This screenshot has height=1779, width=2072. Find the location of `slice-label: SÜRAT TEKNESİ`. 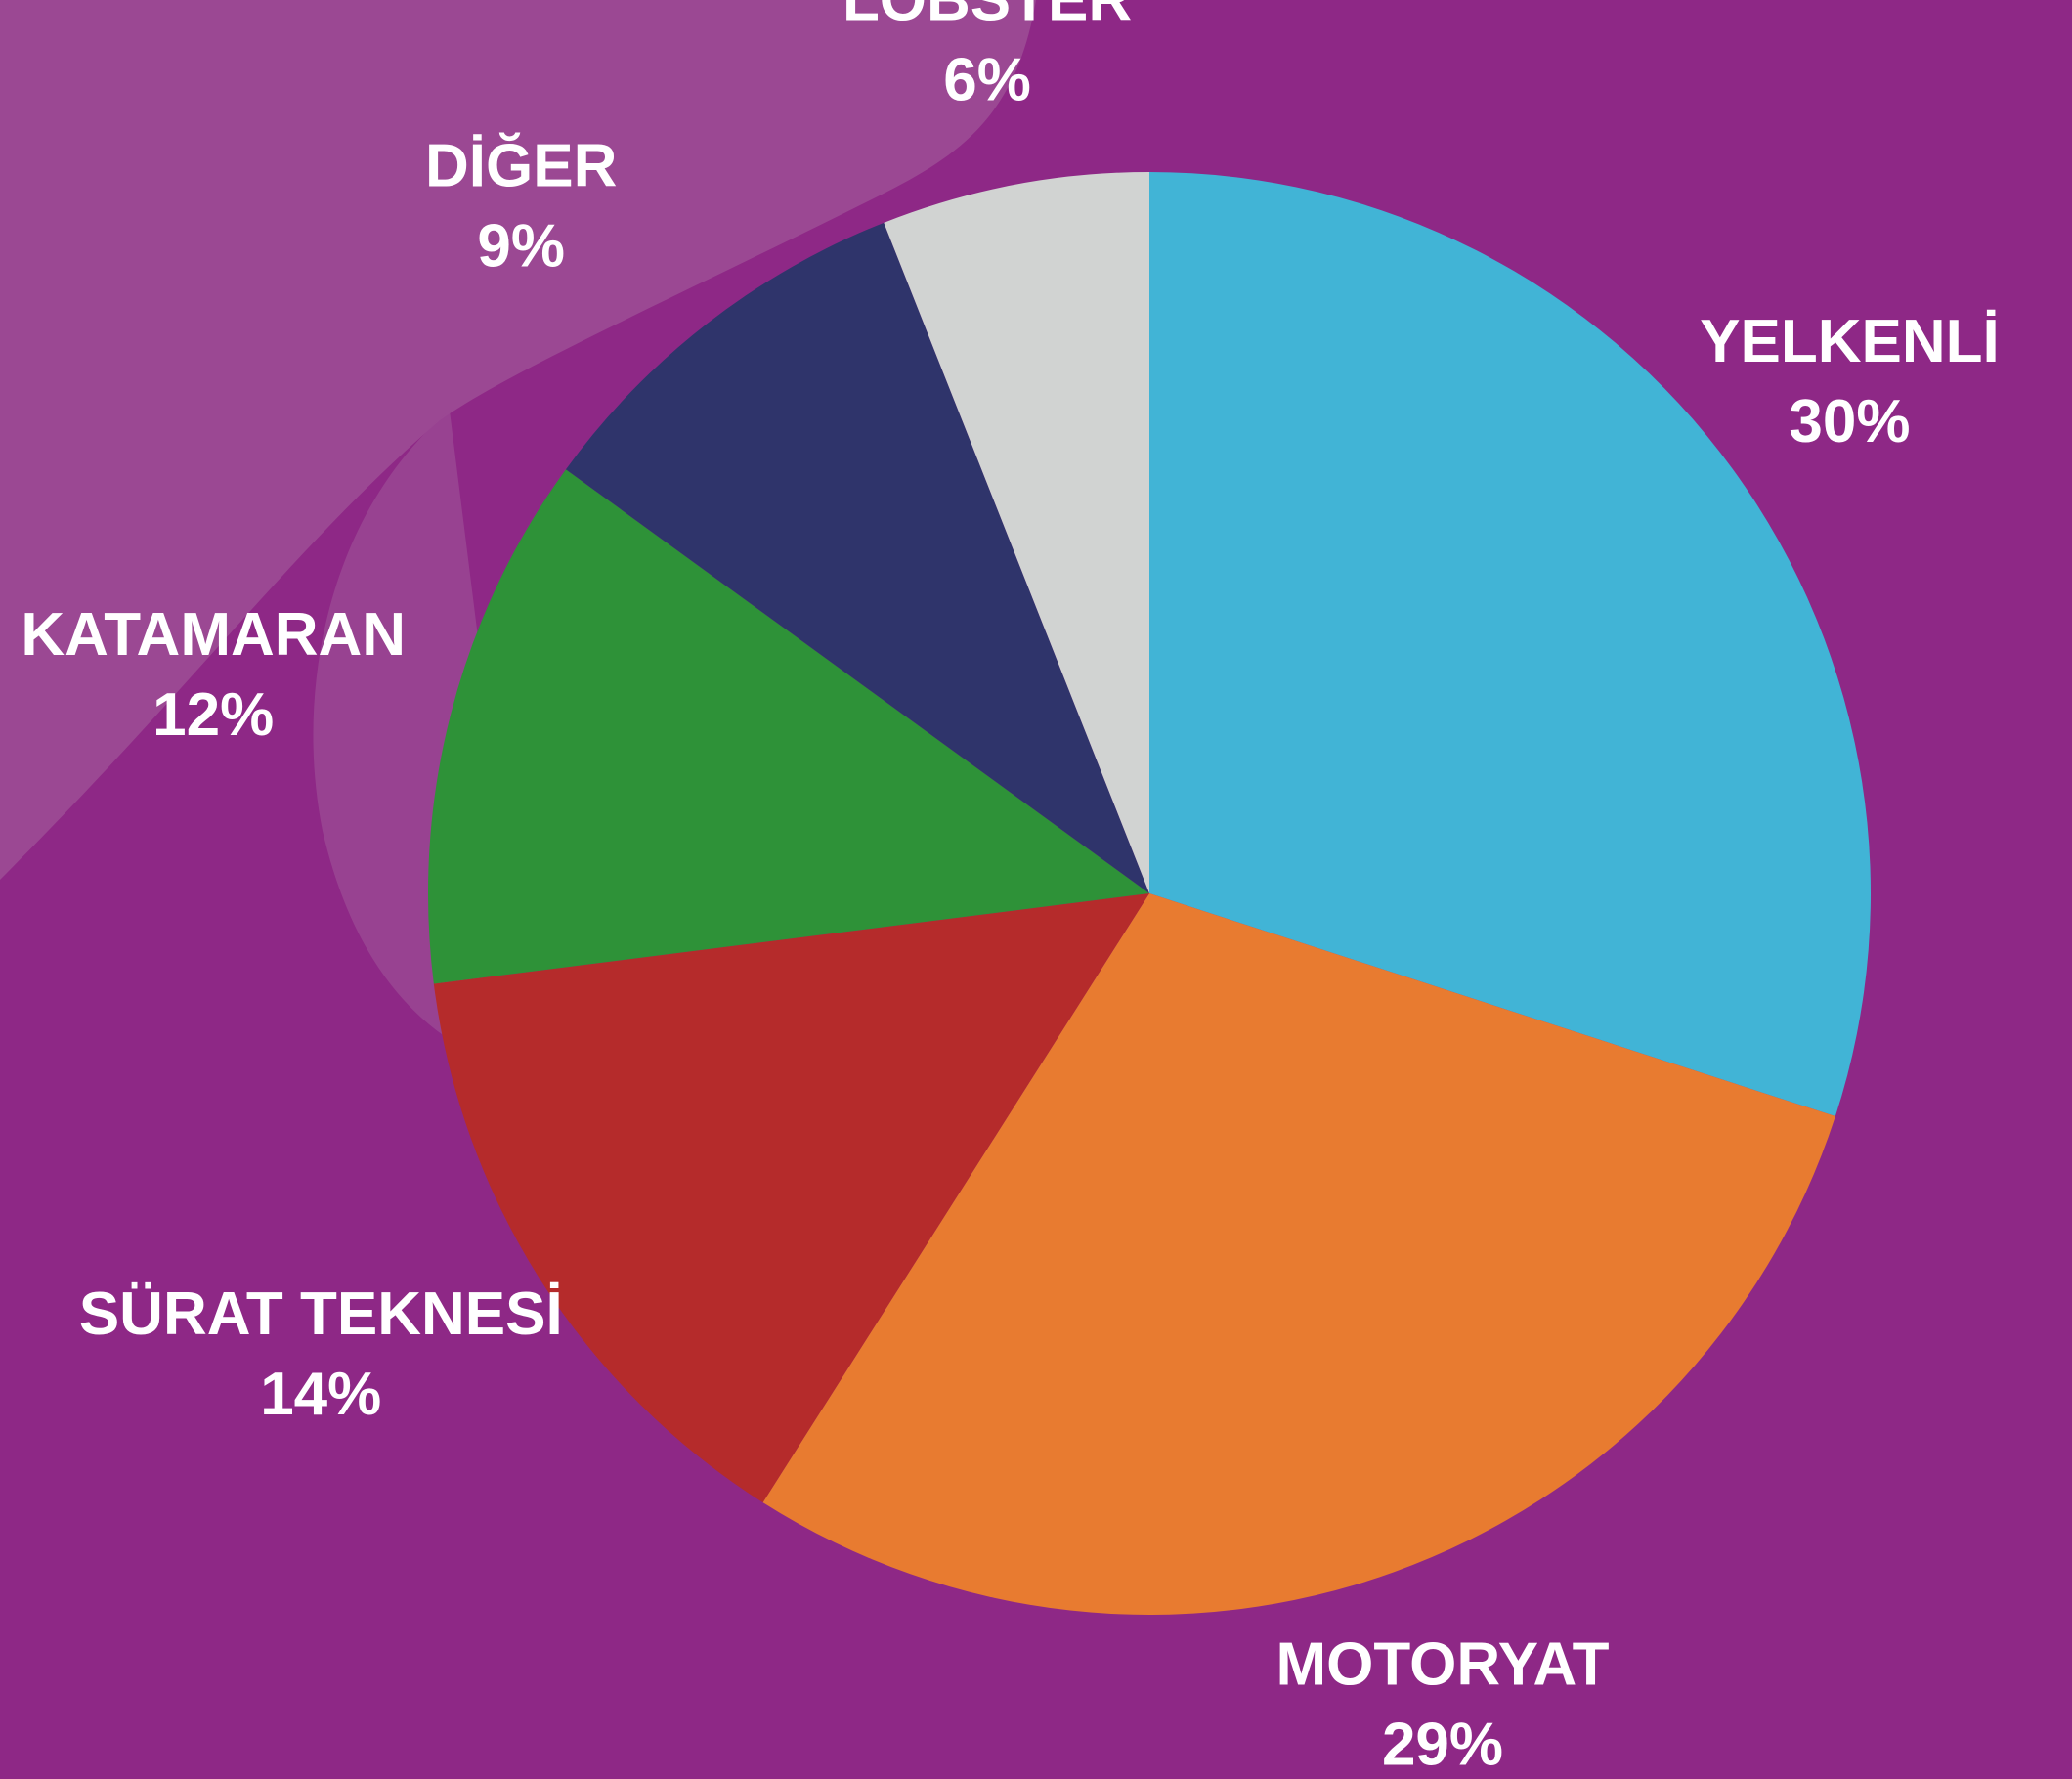

slice-label: SÜRAT TEKNESİ is located at coordinates (321, 1314).